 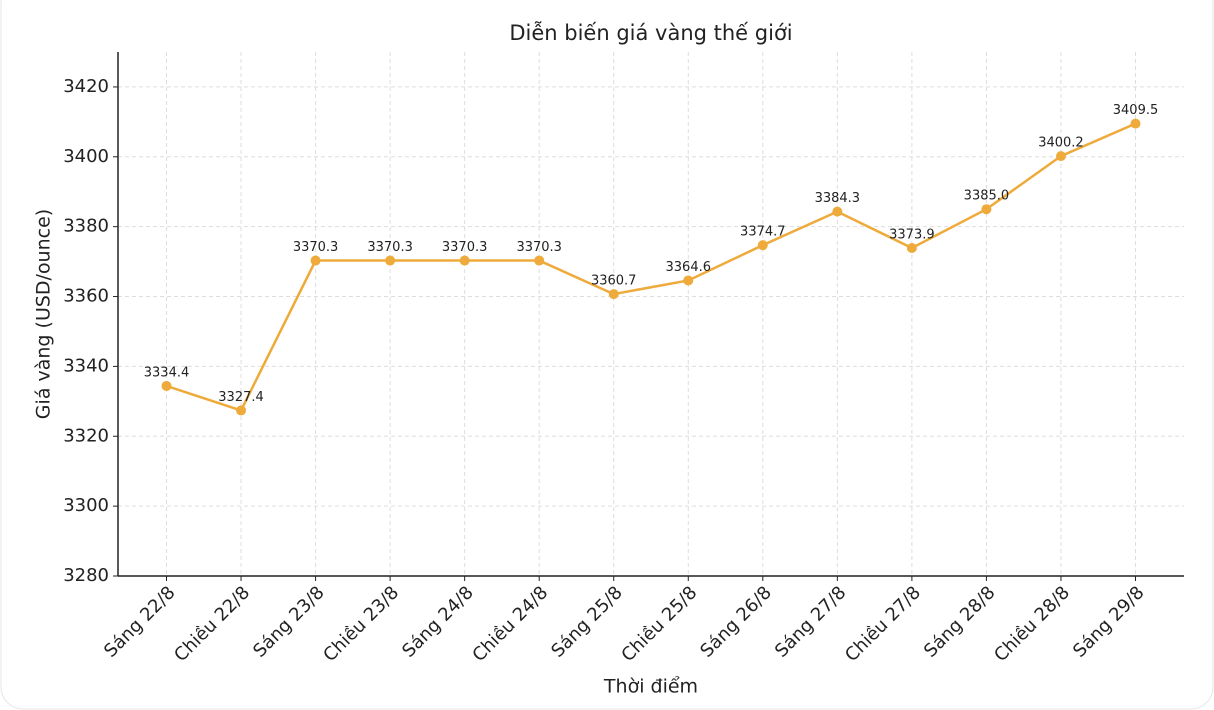 What do you see at coordinates (289, 622) in the screenshot?
I see `x-tick-label: Sáng 23/8` at bounding box center [289, 622].